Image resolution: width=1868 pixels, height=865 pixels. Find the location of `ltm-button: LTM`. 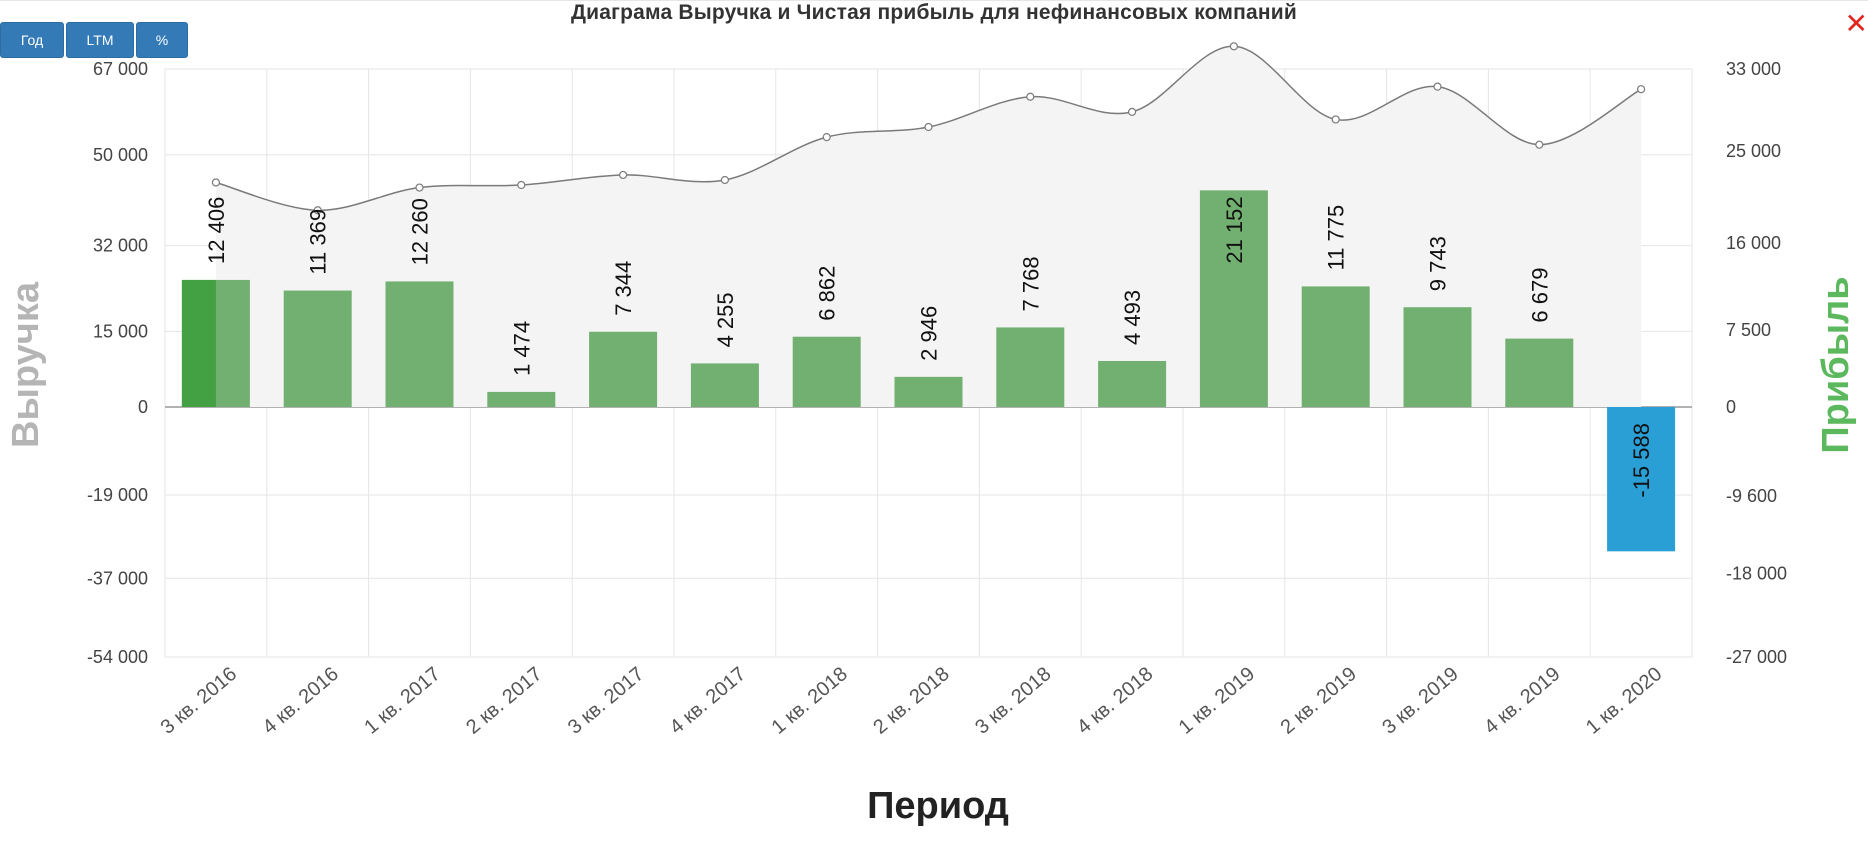

ltm-button: LTM is located at coordinates (100, 40).